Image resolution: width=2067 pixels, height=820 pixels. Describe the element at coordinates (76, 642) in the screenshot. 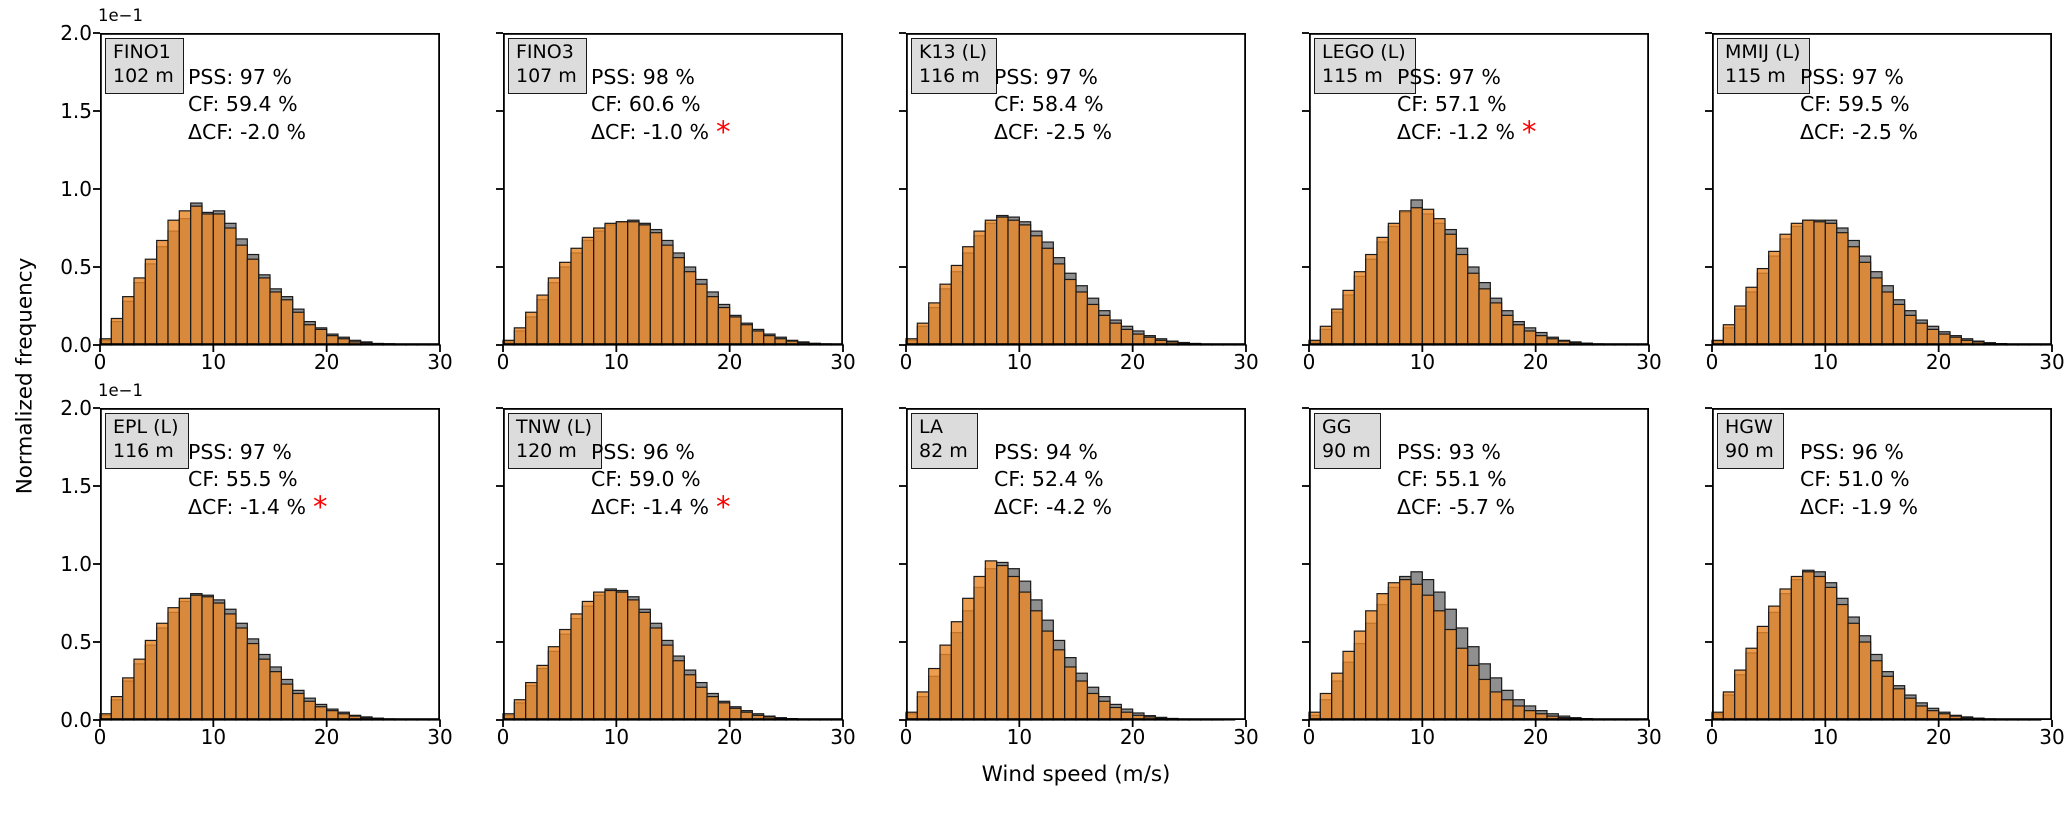

I see `y-tick-label: 0.5` at that location.